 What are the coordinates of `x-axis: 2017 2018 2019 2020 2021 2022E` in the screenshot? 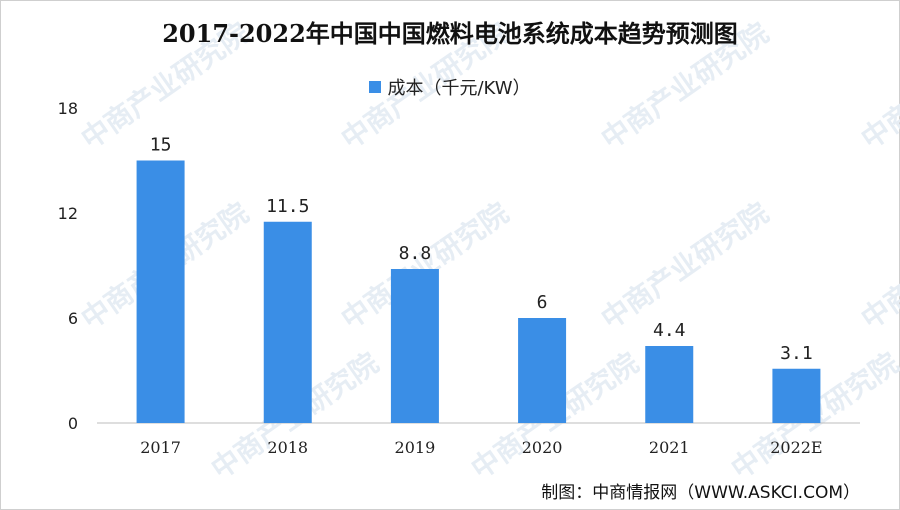 It's located at (478, 439).